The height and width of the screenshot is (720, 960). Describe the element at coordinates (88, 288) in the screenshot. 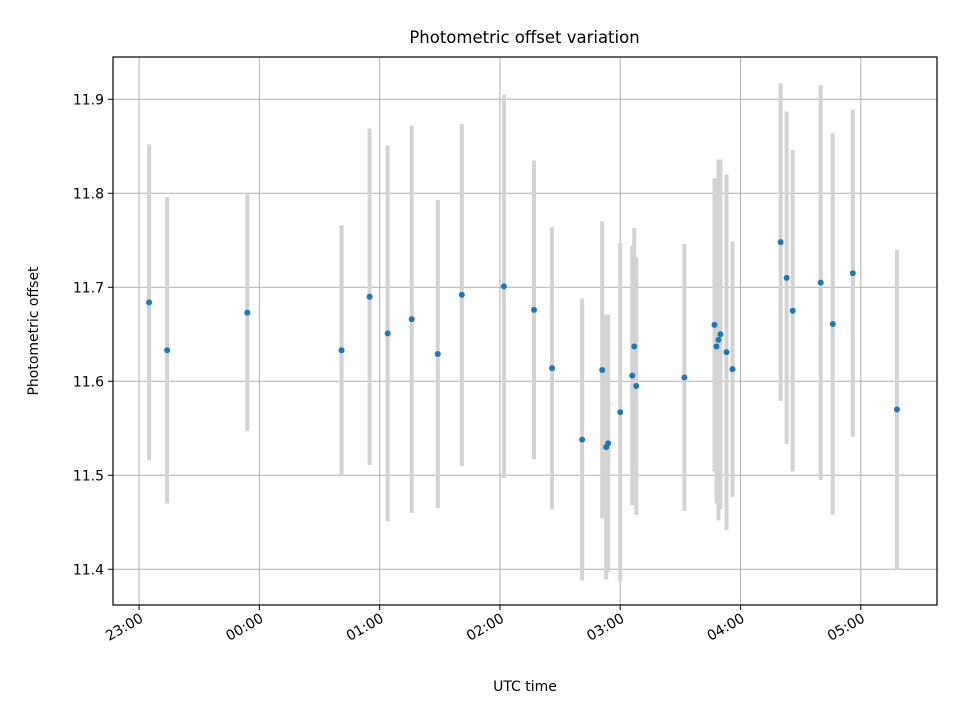

I see `y-tick-label: 11.7` at that location.